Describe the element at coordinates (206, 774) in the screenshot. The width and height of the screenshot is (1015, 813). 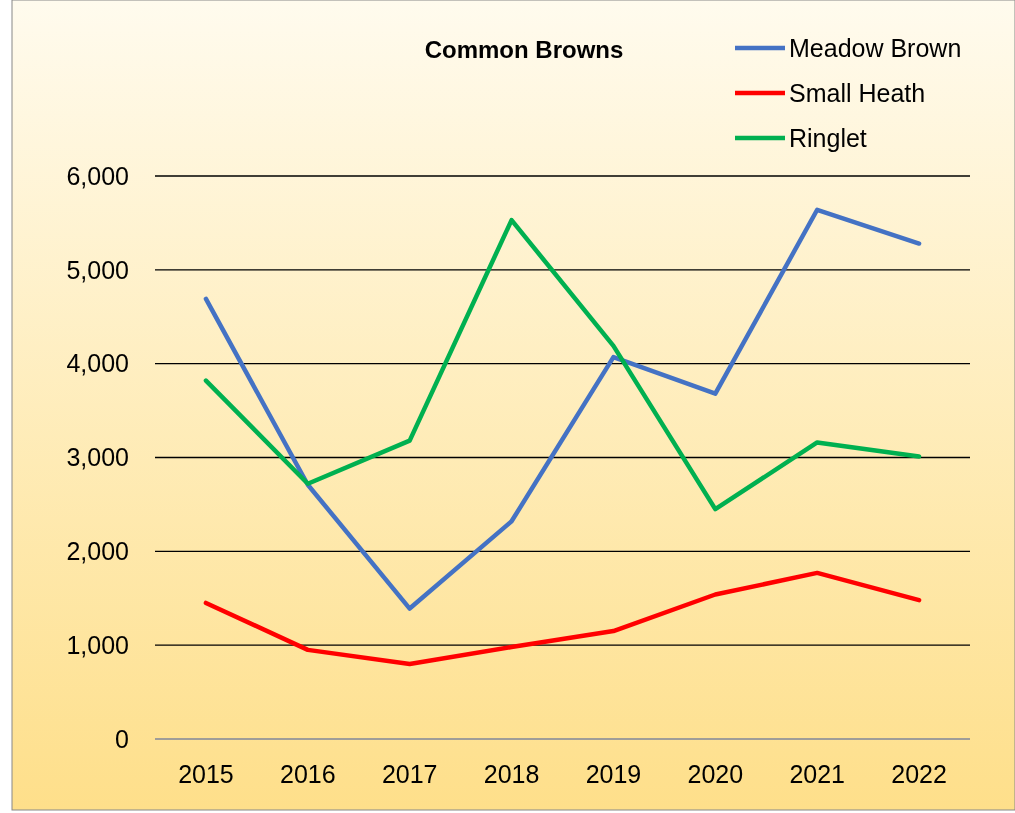
I see `x-tick-label: 2015` at that location.